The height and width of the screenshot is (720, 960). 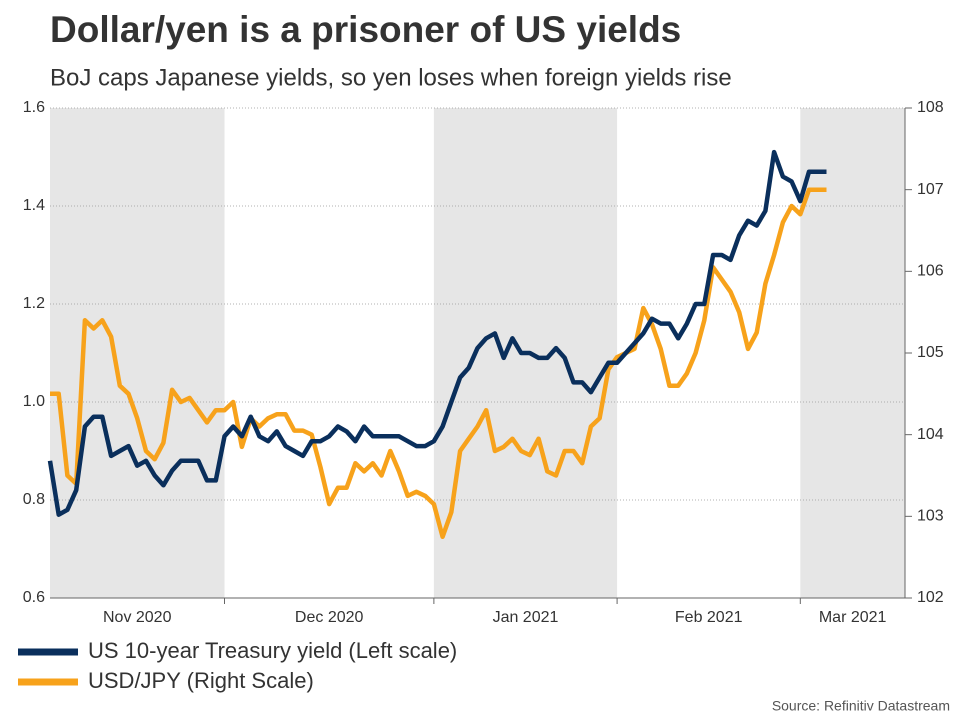 What do you see at coordinates (930, 271) in the screenshot?
I see `y2-tick-label: 106` at bounding box center [930, 271].